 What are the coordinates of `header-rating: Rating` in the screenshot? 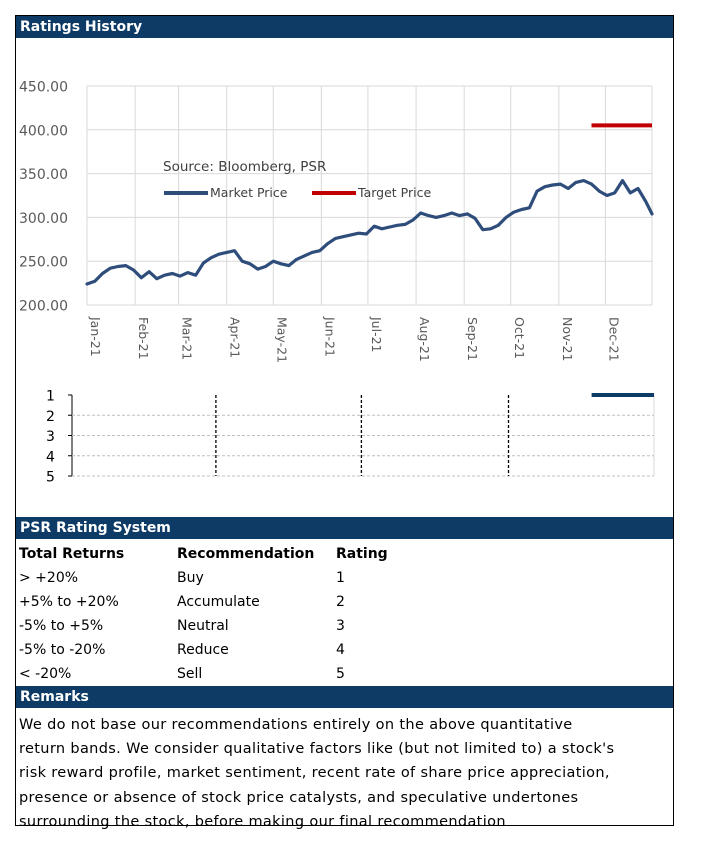 It's located at (362, 554).